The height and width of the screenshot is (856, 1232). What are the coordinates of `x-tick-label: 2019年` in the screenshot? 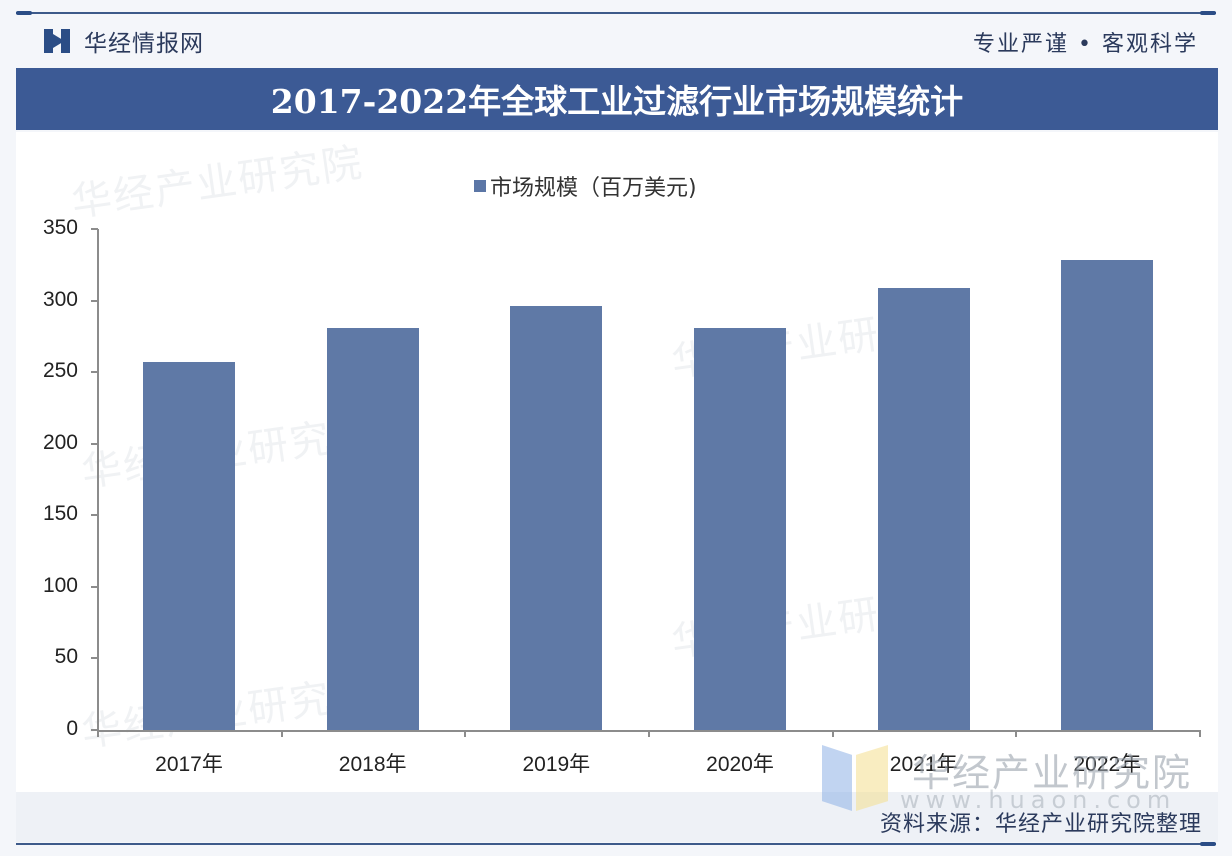 It's located at (556, 764).